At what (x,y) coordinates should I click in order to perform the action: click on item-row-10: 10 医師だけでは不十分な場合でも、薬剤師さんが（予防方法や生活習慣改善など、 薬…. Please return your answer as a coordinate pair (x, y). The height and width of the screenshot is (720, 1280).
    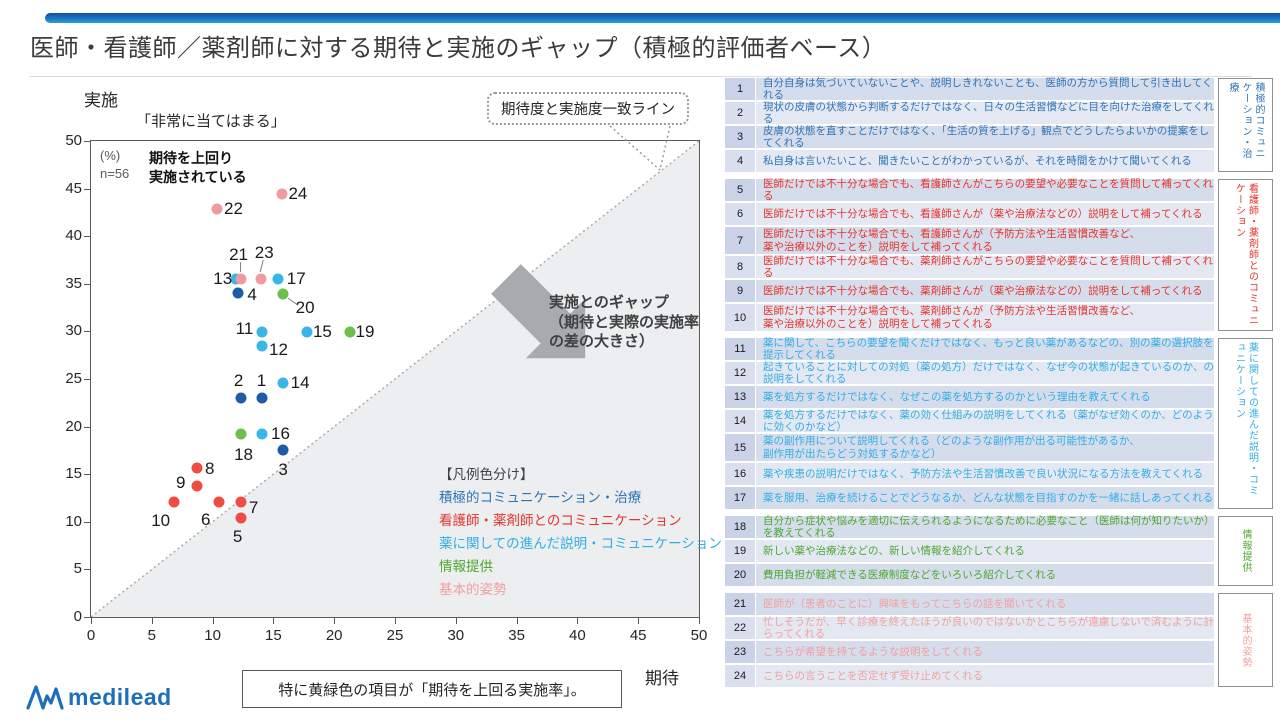
    Looking at the image, I should click on (969, 317).